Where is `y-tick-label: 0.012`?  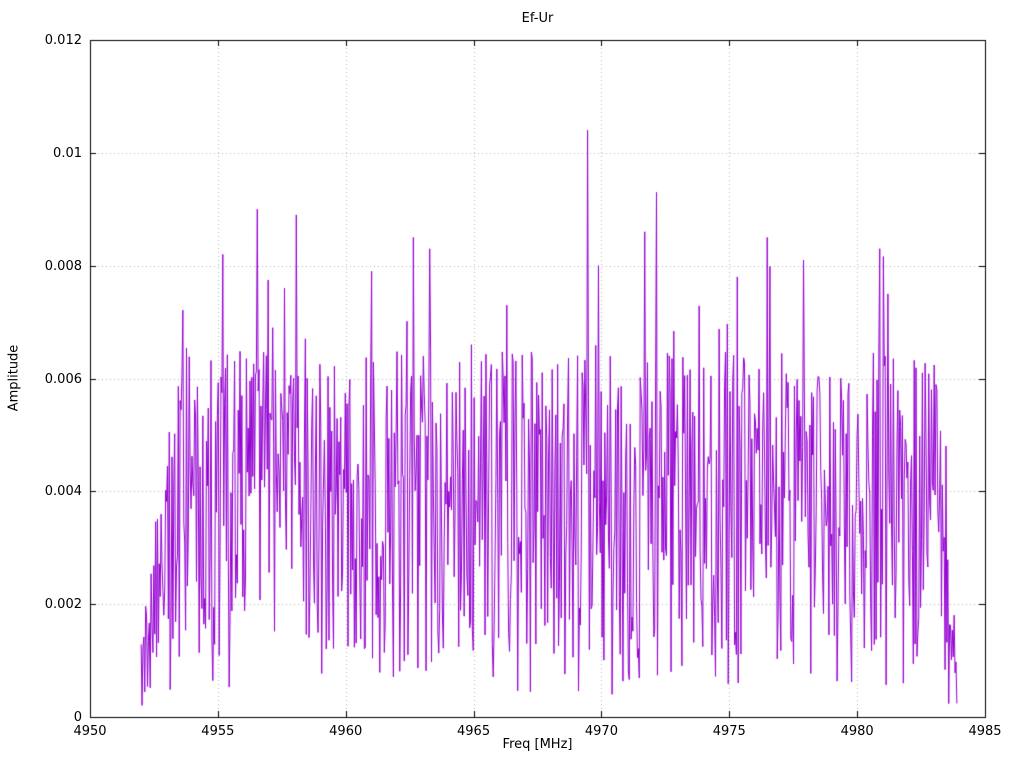 y-tick-label: 0.012 is located at coordinates (63, 40).